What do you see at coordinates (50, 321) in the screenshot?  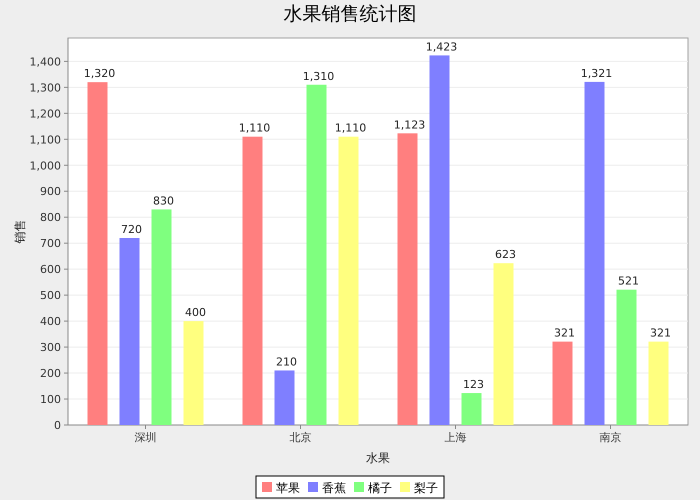 I see `y-tick-label: 400` at bounding box center [50, 321].